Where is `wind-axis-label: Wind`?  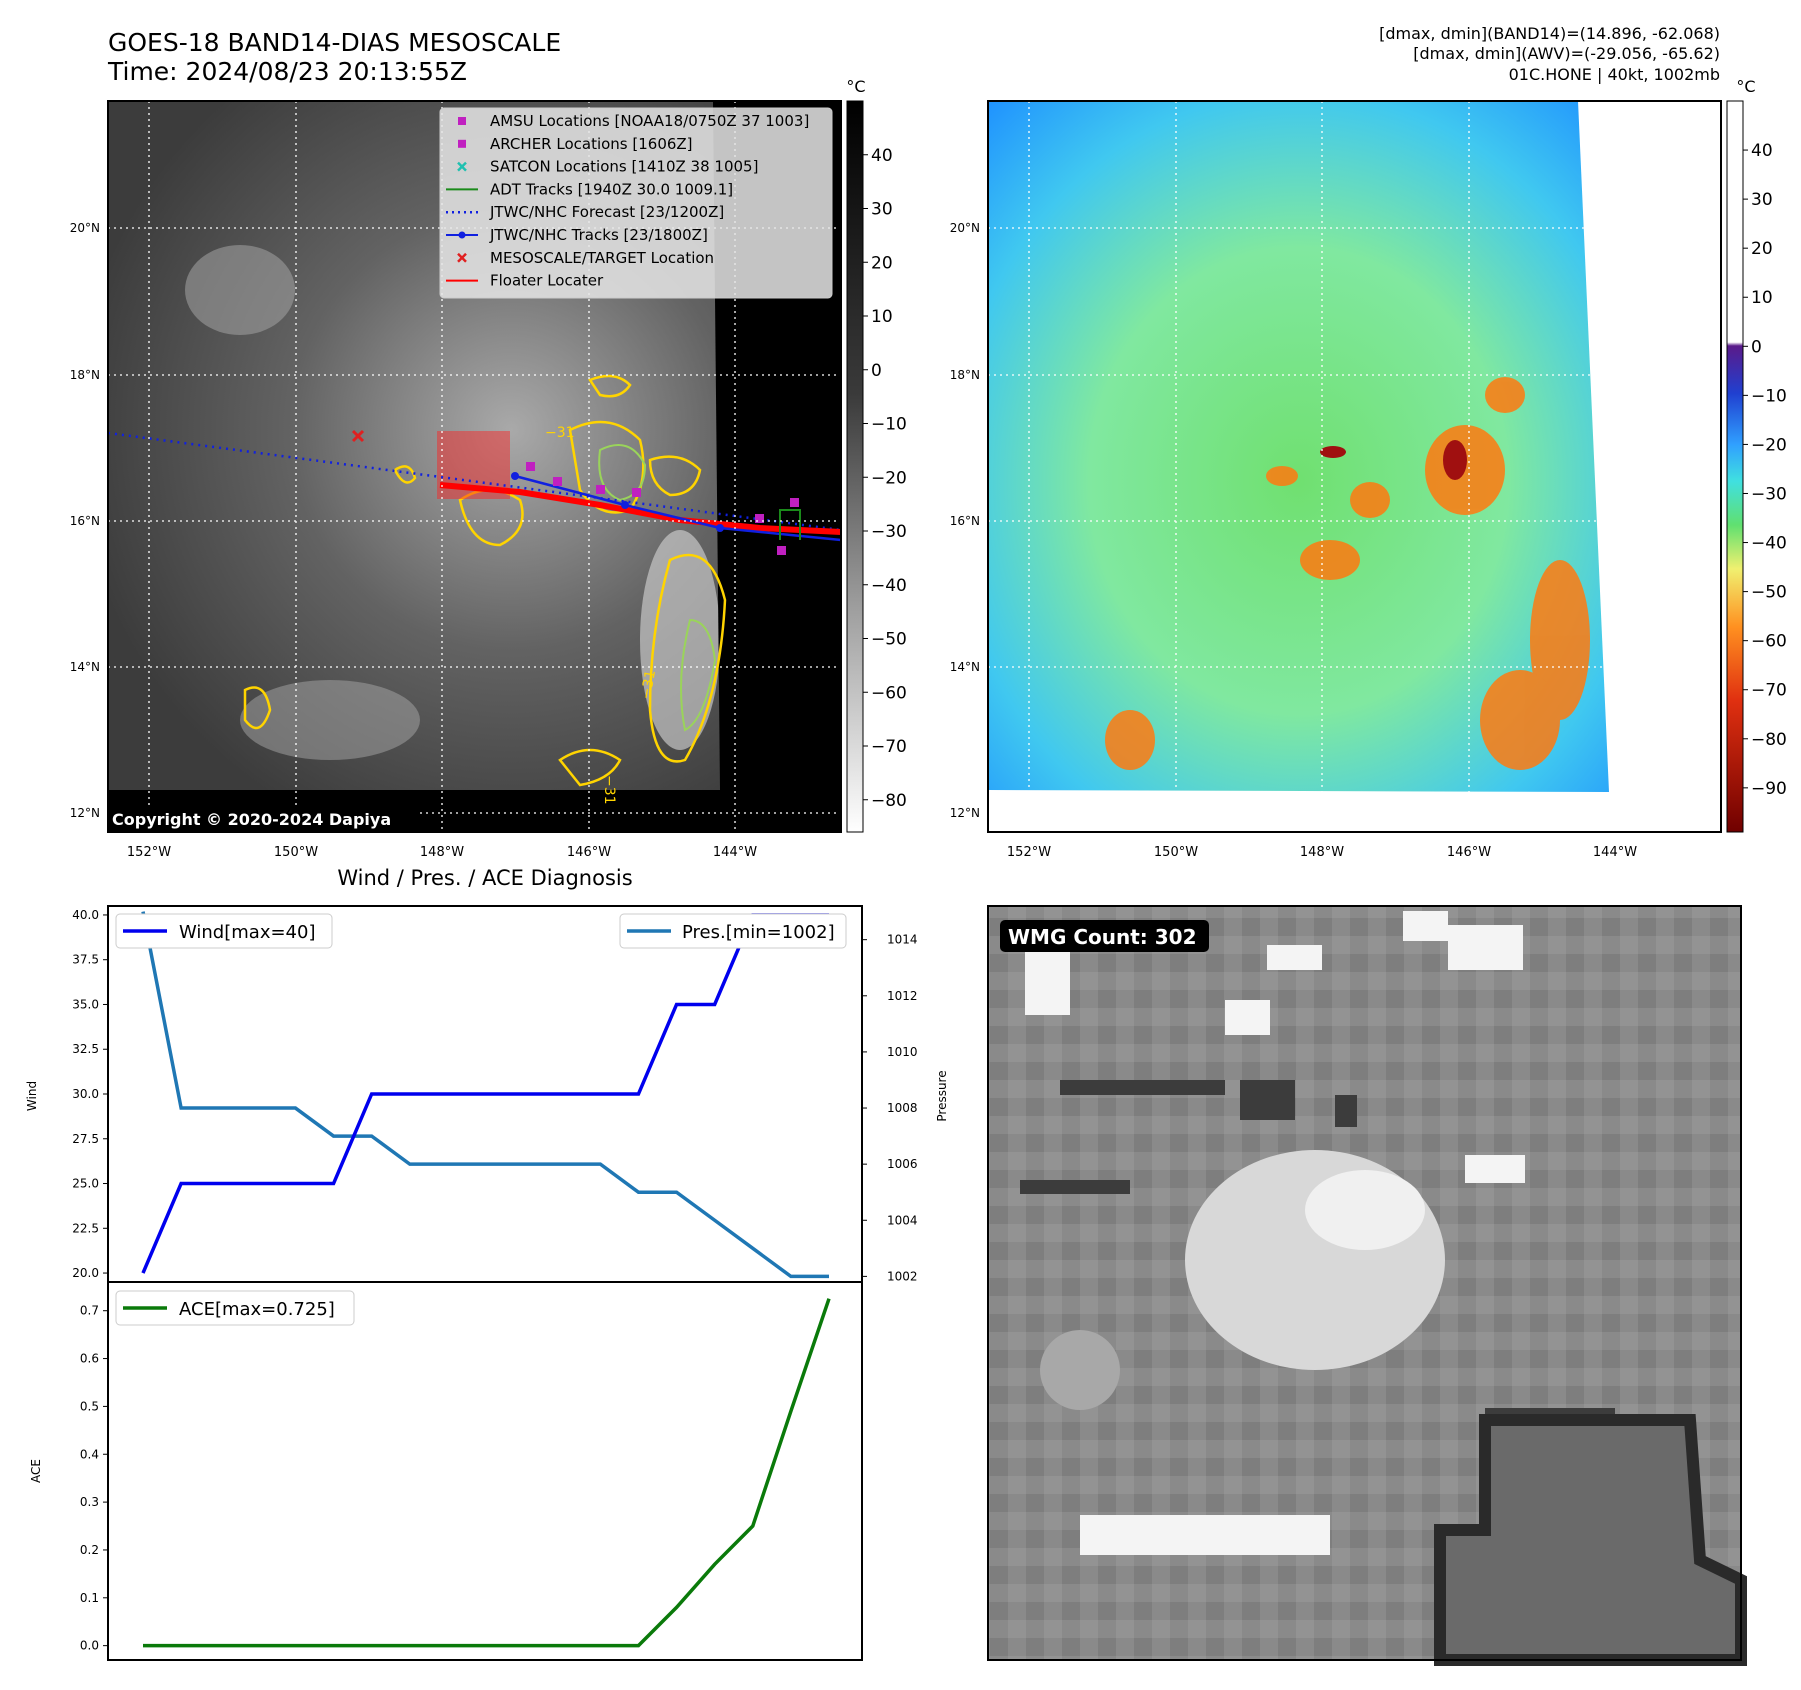 wind-axis-label: Wind is located at coordinates (32, 1096).